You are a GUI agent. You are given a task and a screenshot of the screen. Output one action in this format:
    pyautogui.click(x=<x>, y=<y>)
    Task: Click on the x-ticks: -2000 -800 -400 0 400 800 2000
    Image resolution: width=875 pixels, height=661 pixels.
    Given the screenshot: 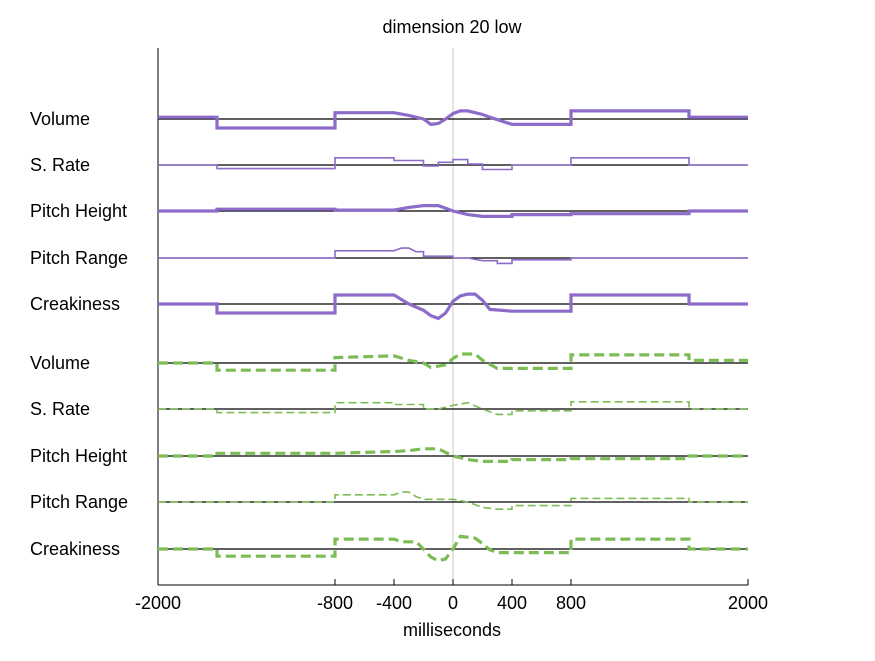 What is the action you would take?
    pyautogui.click(x=451, y=596)
    